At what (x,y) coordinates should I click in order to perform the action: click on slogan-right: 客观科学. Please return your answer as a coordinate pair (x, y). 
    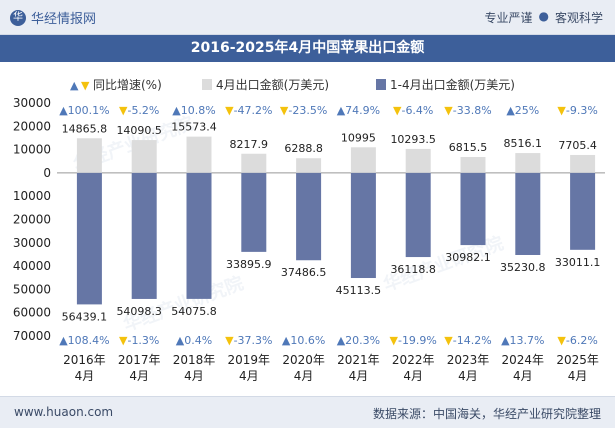
    Looking at the image, I should click on (578, 18).